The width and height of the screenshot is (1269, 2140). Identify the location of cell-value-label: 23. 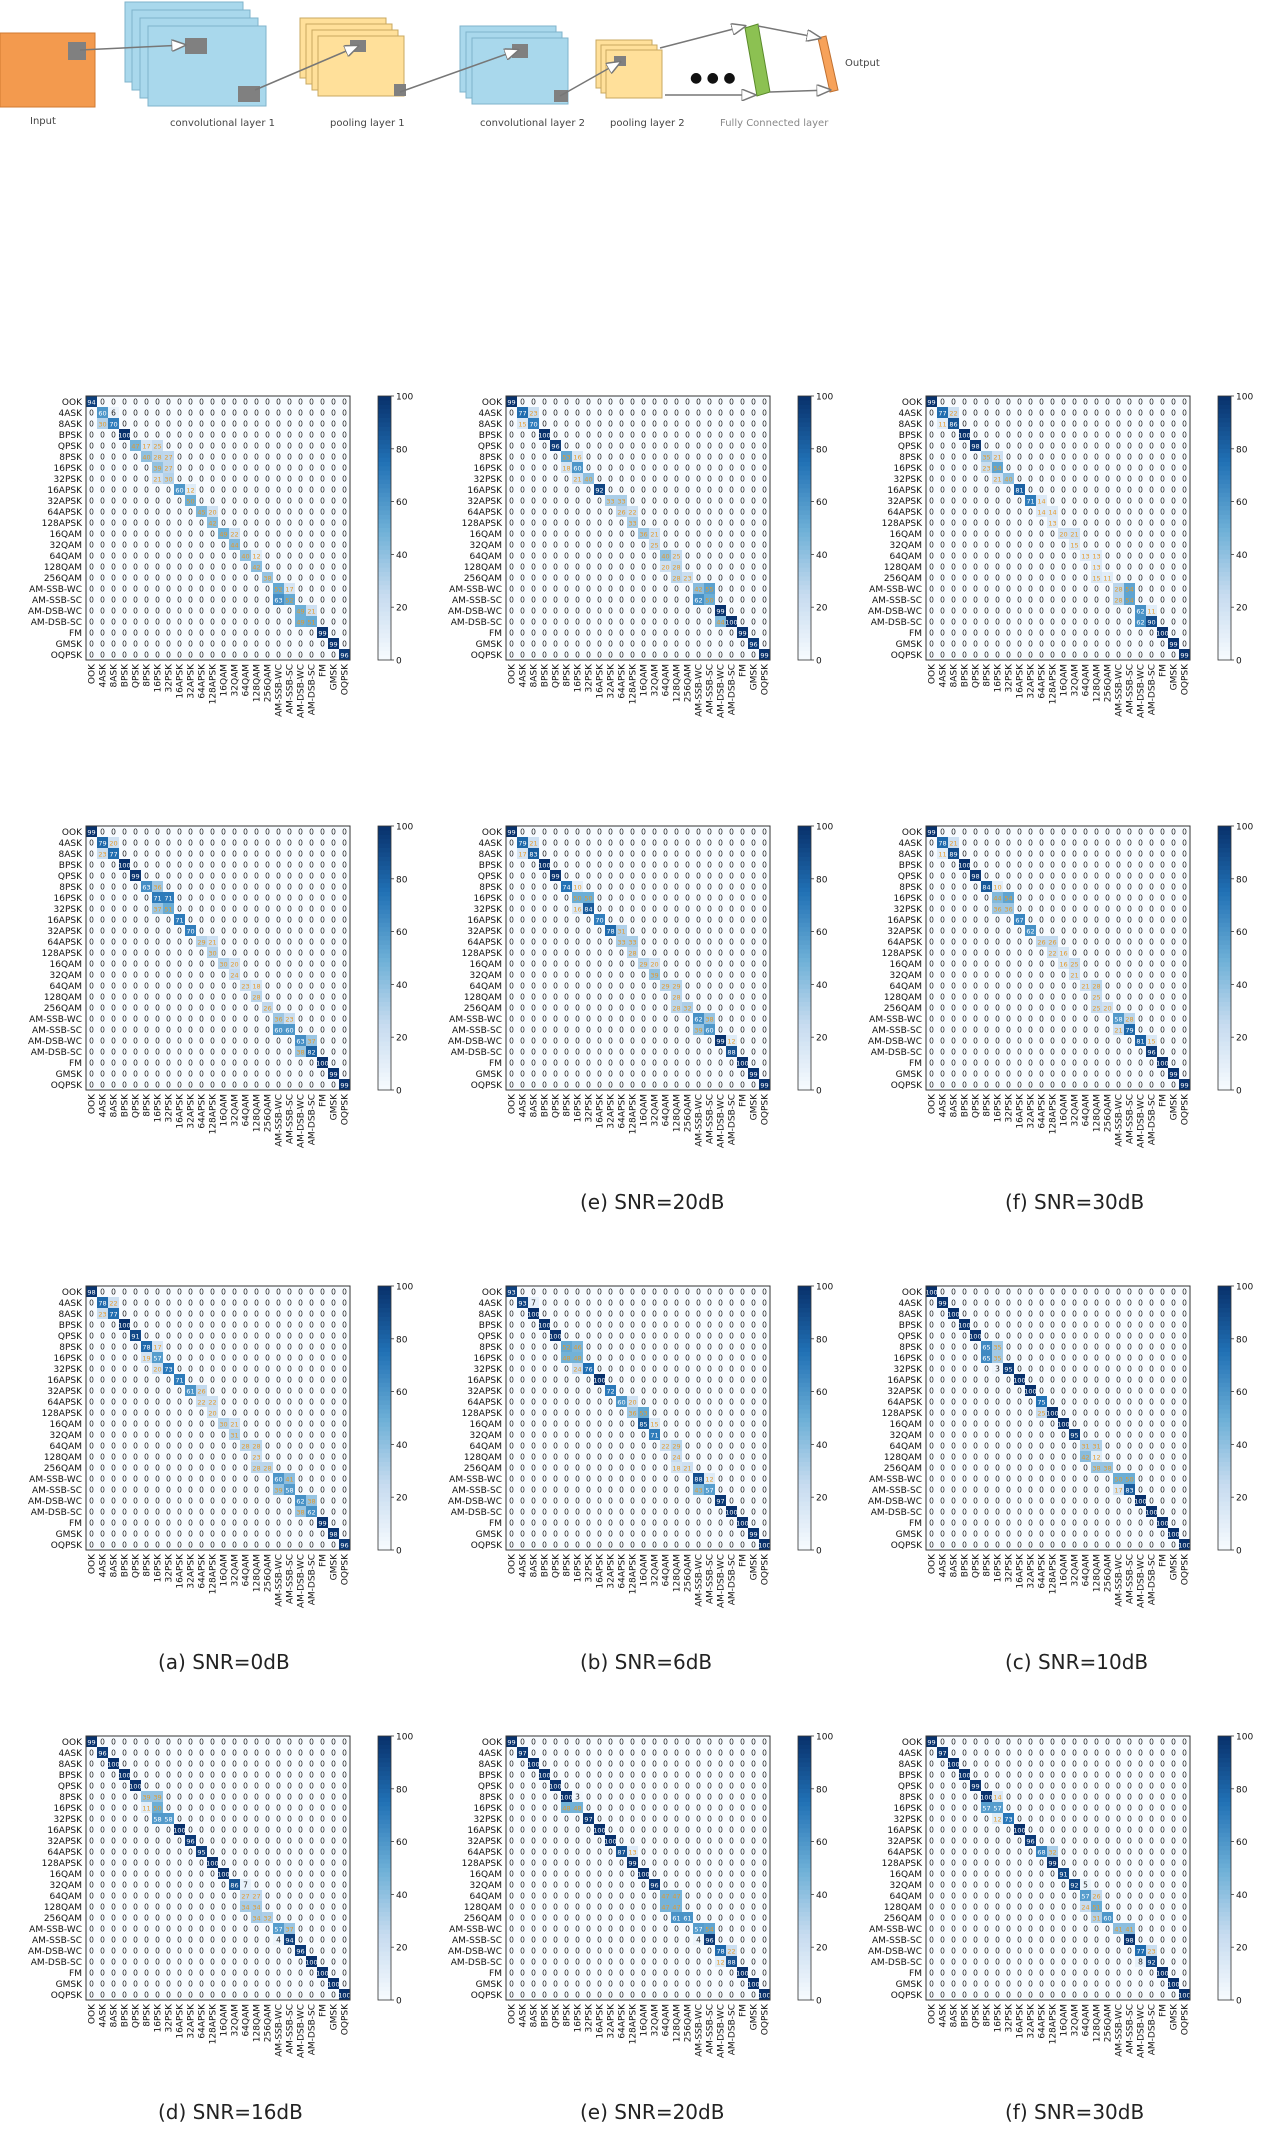
(289, 1020).